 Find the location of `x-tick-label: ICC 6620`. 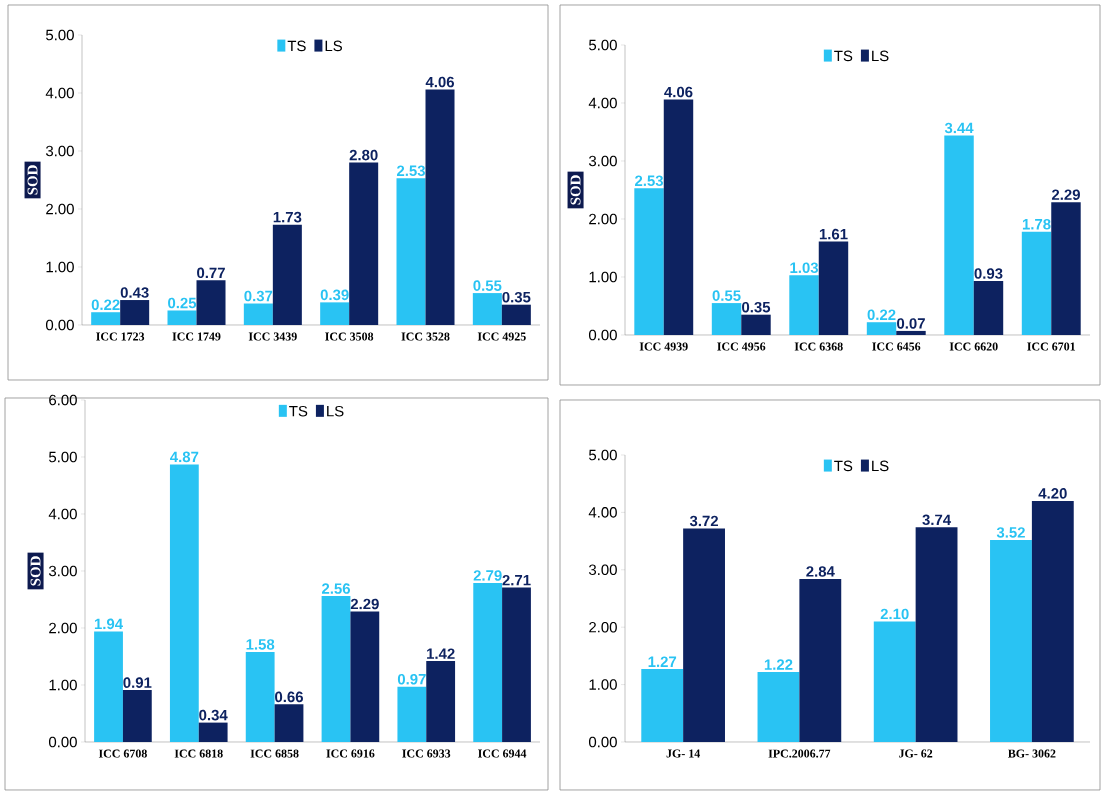

x-tick-label: ICC 6620 is located at coordinates (973, 346).